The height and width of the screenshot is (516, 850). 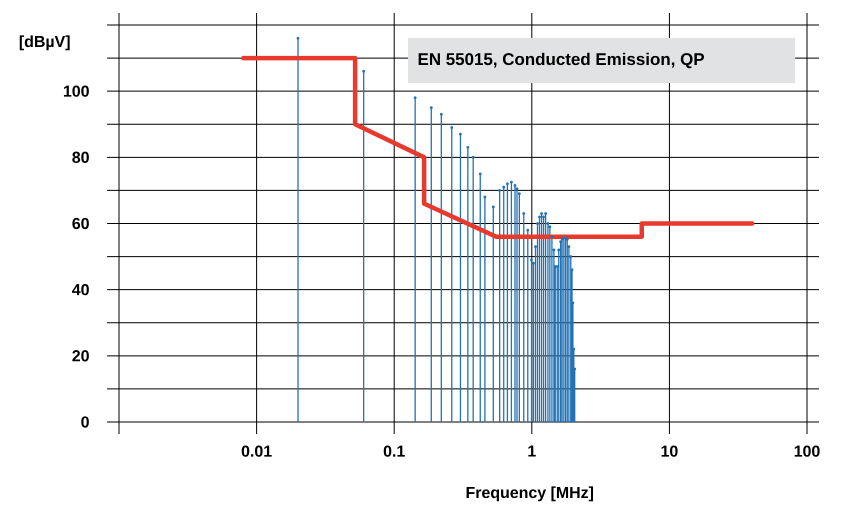 What do you see at coordinates (80, 290) in the screenshot?
I see `y-tick-label: 40` at bounding box center [80, 290].